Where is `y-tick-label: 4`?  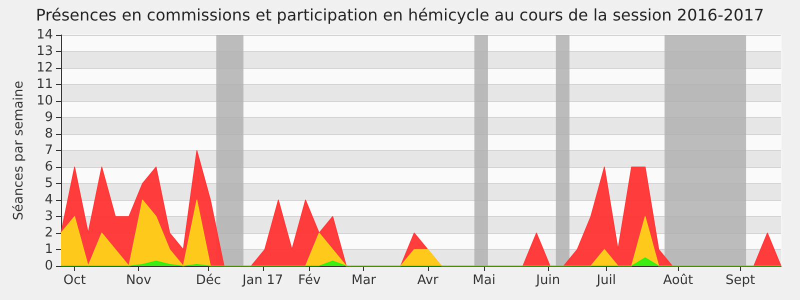 y-tick-label: 4 is located at coordinates (48, 200).